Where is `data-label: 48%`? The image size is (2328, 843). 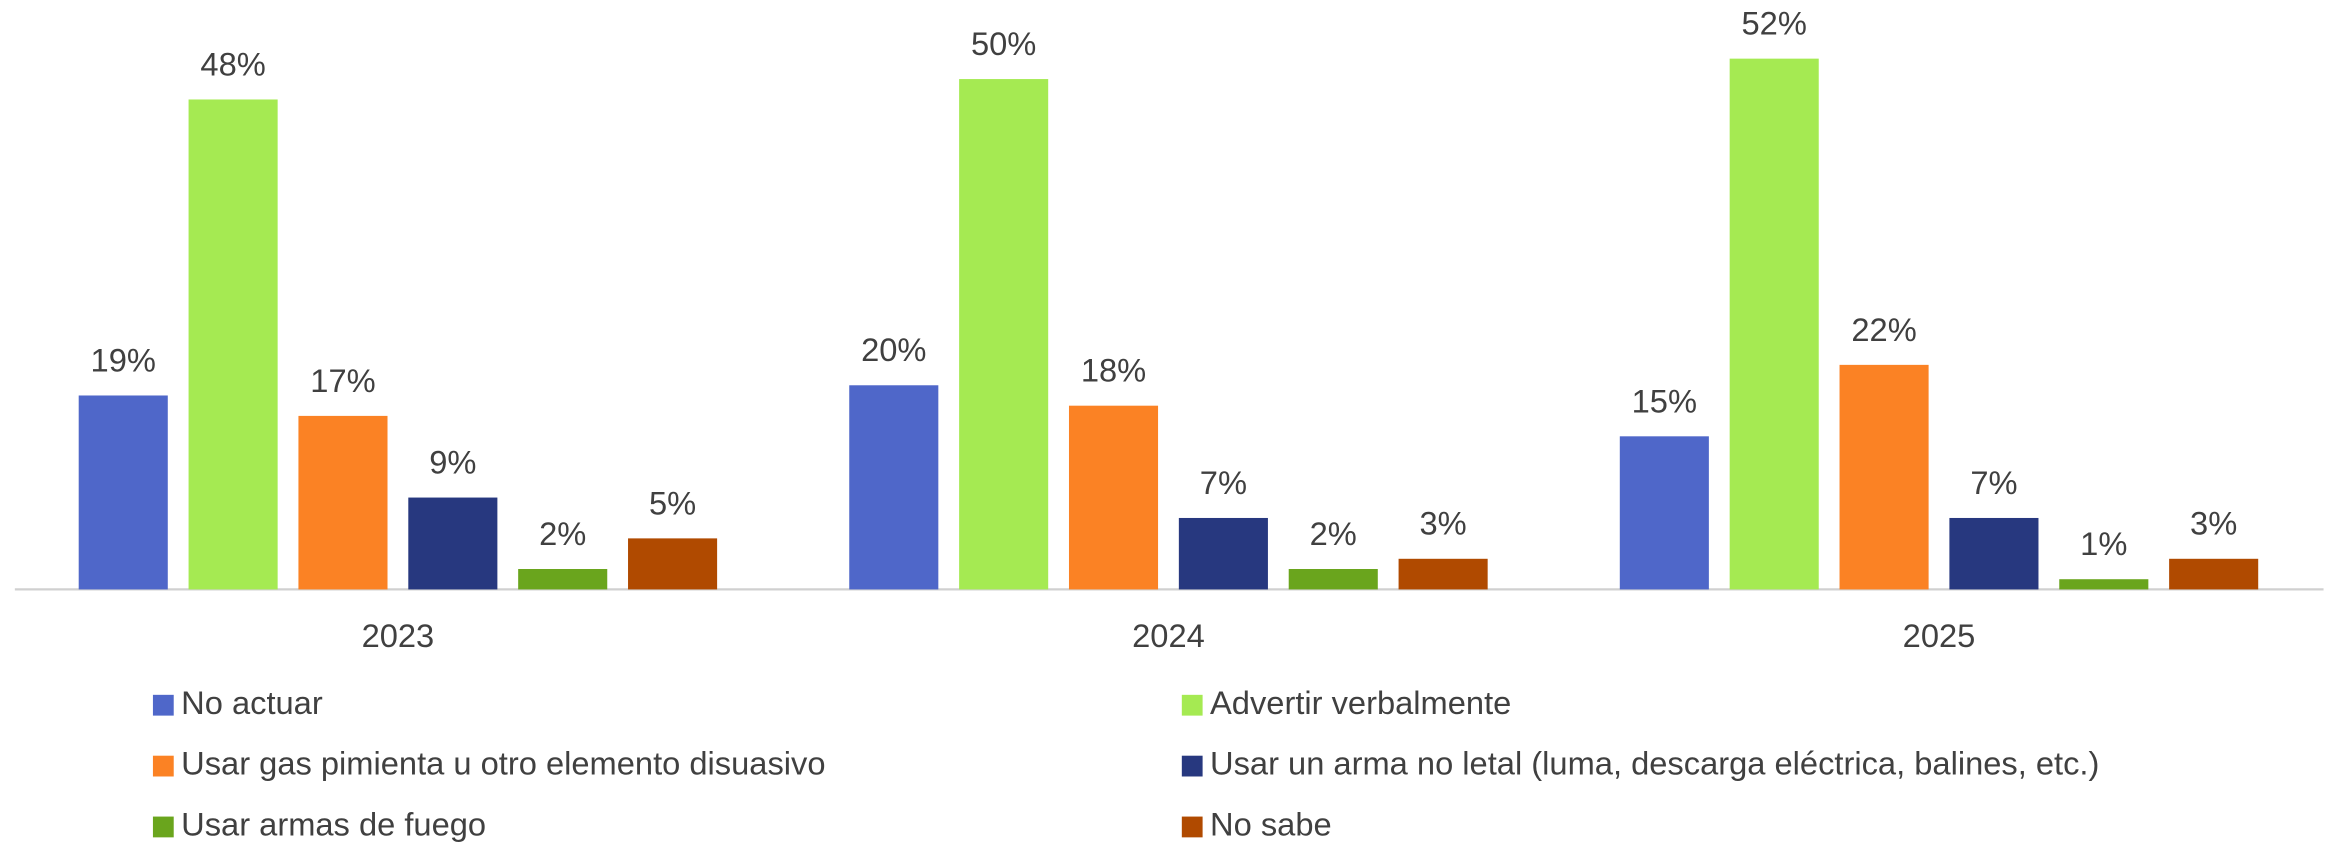 data-label: 48% is located at coordinates (232, 63).